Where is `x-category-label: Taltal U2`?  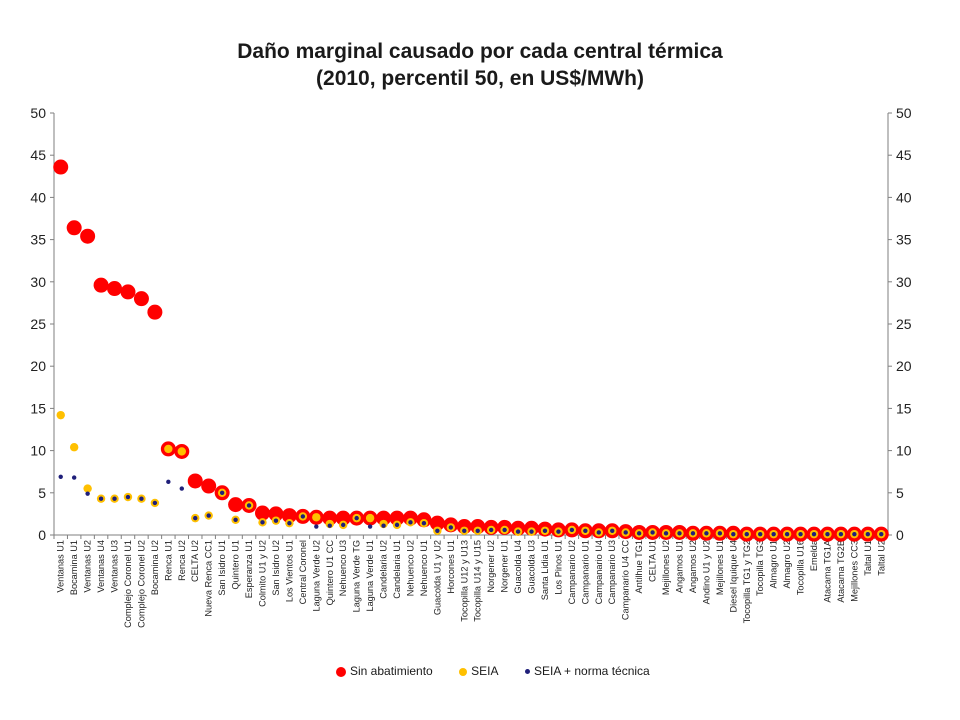 x-category-label: Taltal U2 is located at coordinates (881, 558).